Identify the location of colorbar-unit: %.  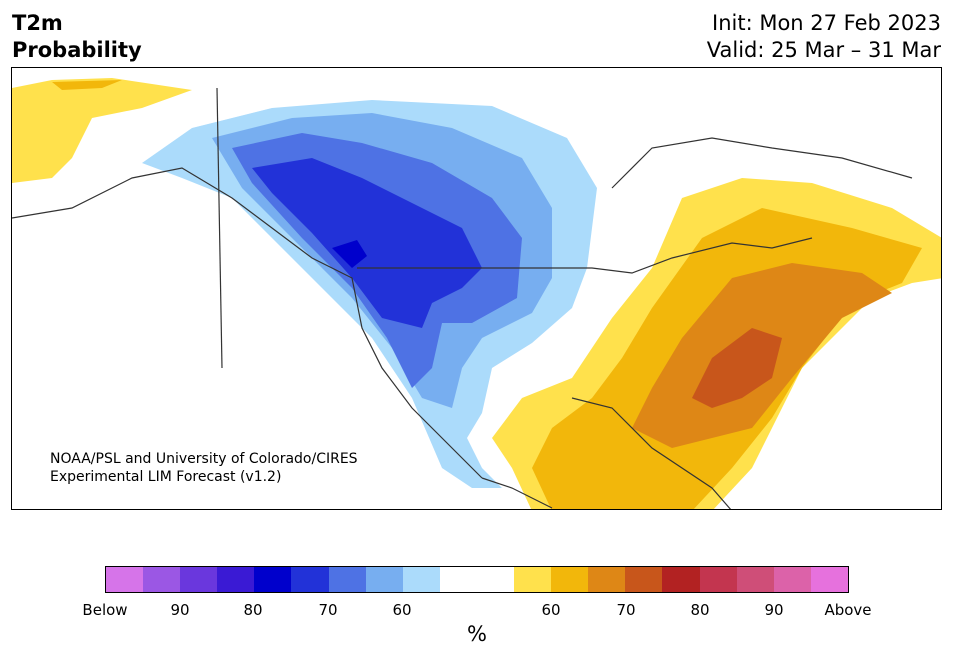
(477, 634).